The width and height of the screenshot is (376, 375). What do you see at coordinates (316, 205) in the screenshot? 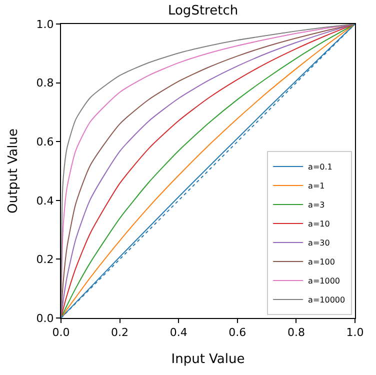
I see `legend-label: a=3` at bounding box center [316, 205].